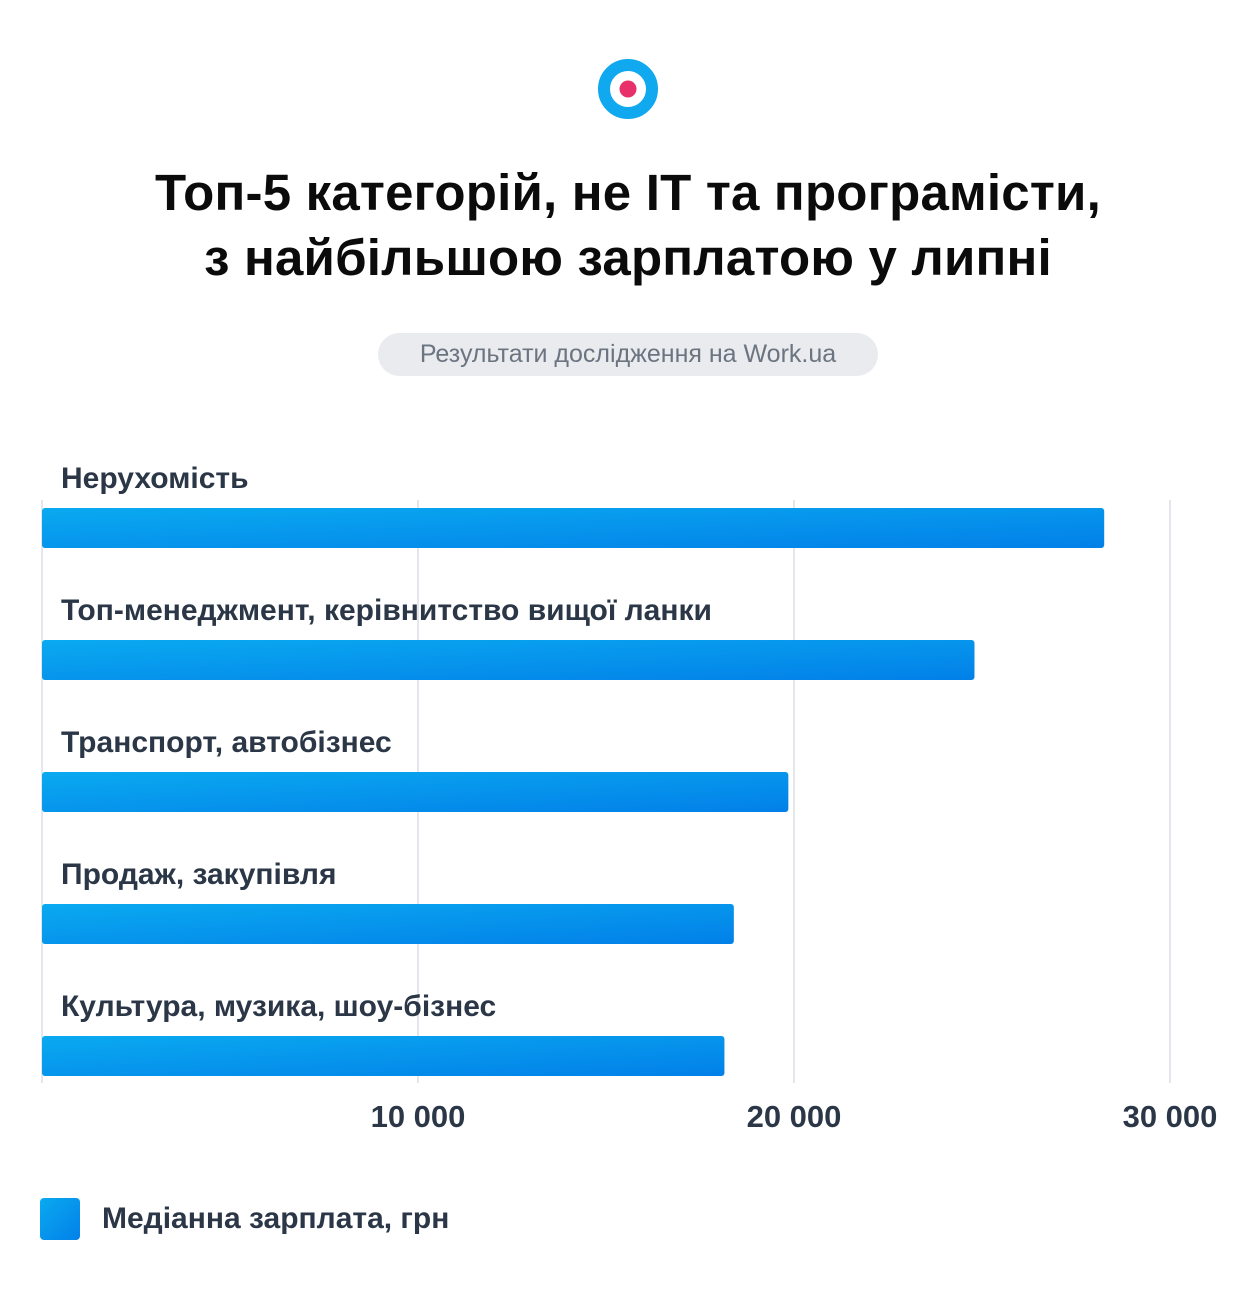 The height and width of the screenshot is (1300, 1256). I want to click on logo-ring, so click(628, 89).